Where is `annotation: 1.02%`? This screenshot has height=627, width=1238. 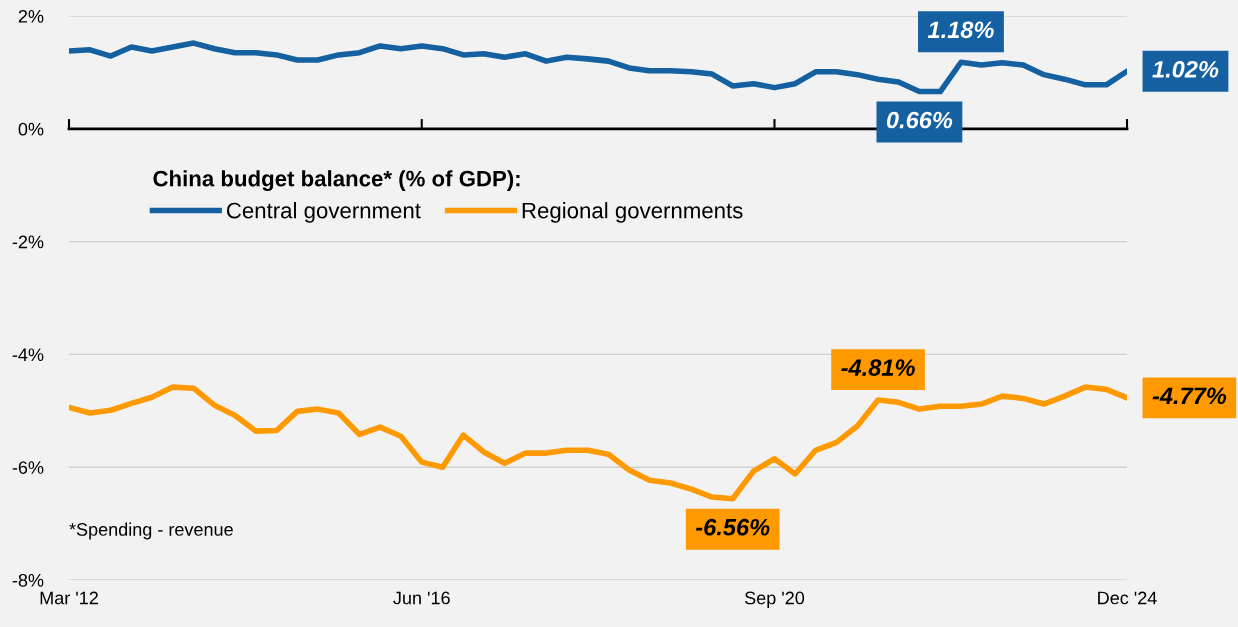
annotation: 1.02% is located at coordinates (1185, 69).